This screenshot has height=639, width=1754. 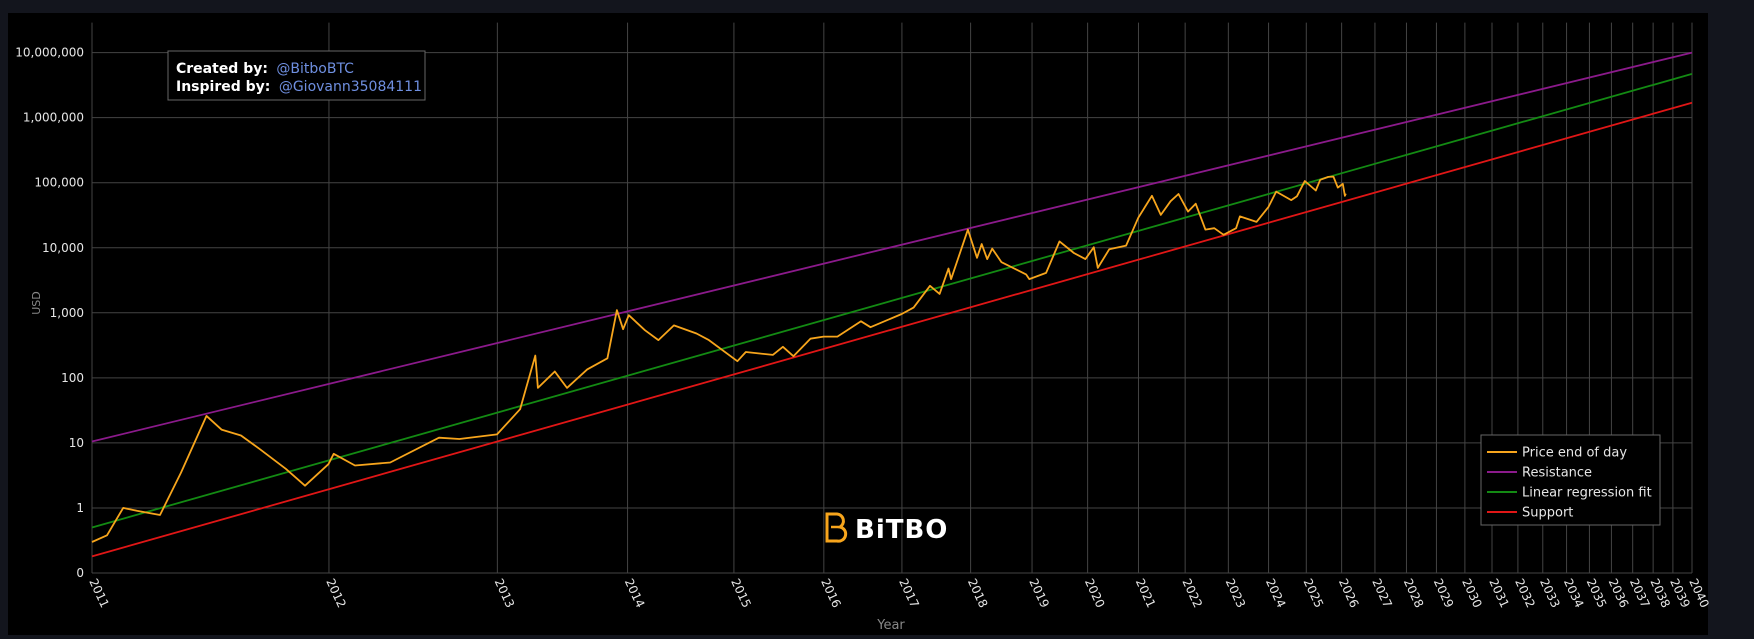 I want to click on svg-text: Created by: @BitboBTC, so click(x=265, y=69).